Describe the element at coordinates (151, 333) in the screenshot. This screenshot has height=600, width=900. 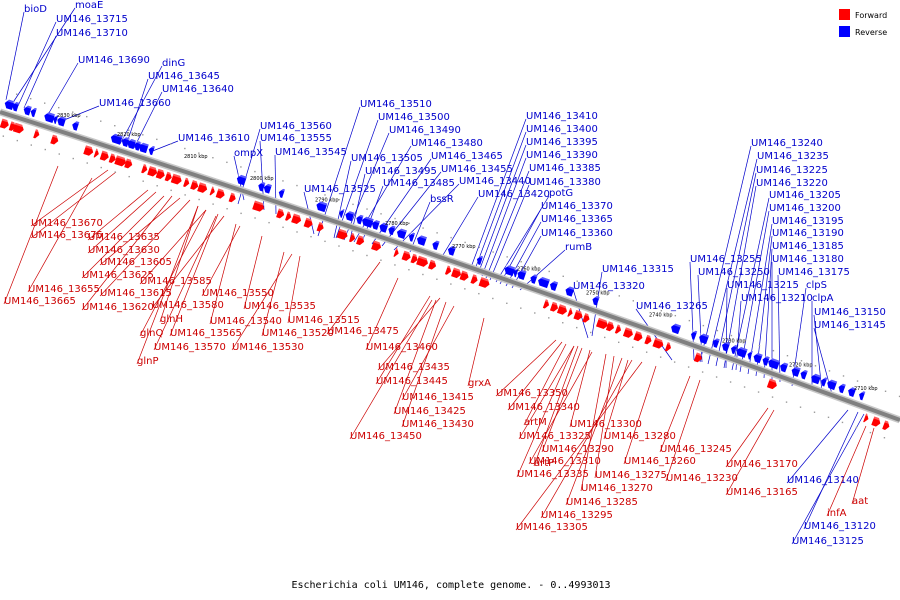
I see `gene-label: glnQ` at that location.